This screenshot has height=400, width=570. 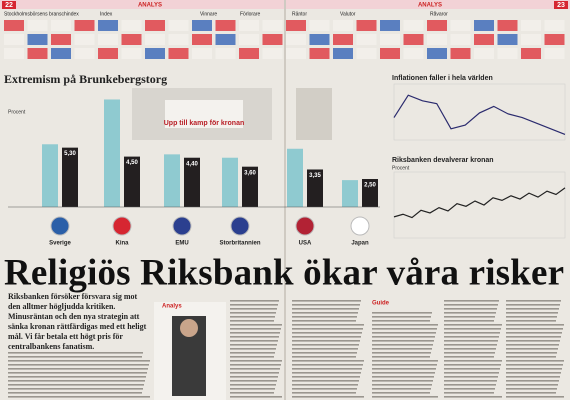 What do you see at coordinates (85, 79) in the screenshot?
I see `infographic-title: Extremism på Brunkebergstorg` at bounding box center [85, 79].